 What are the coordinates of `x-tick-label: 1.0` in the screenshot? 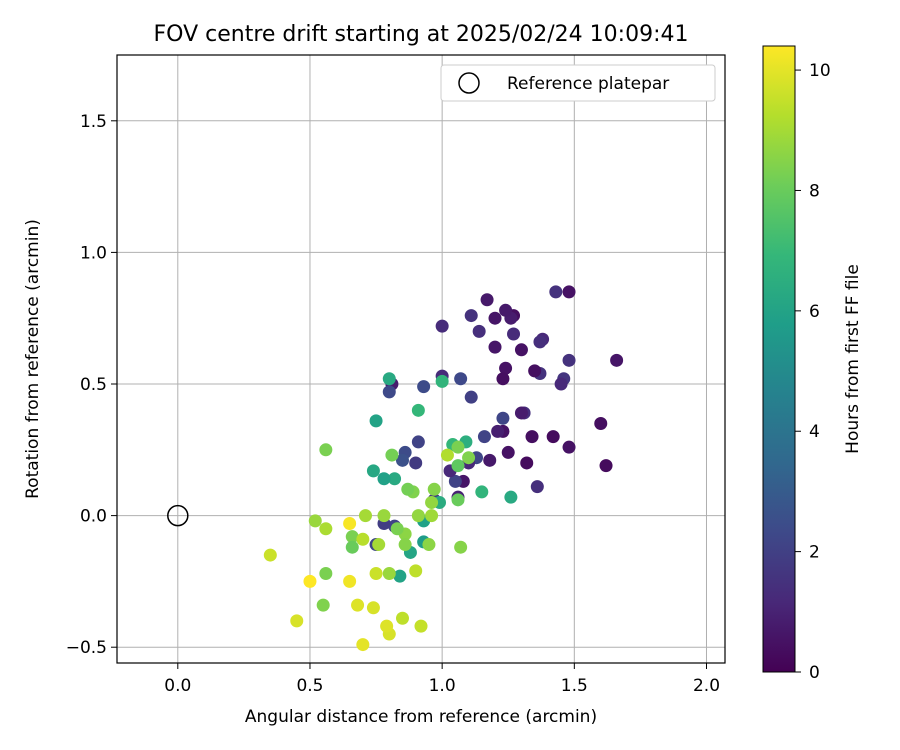 It's located at (442, 686).